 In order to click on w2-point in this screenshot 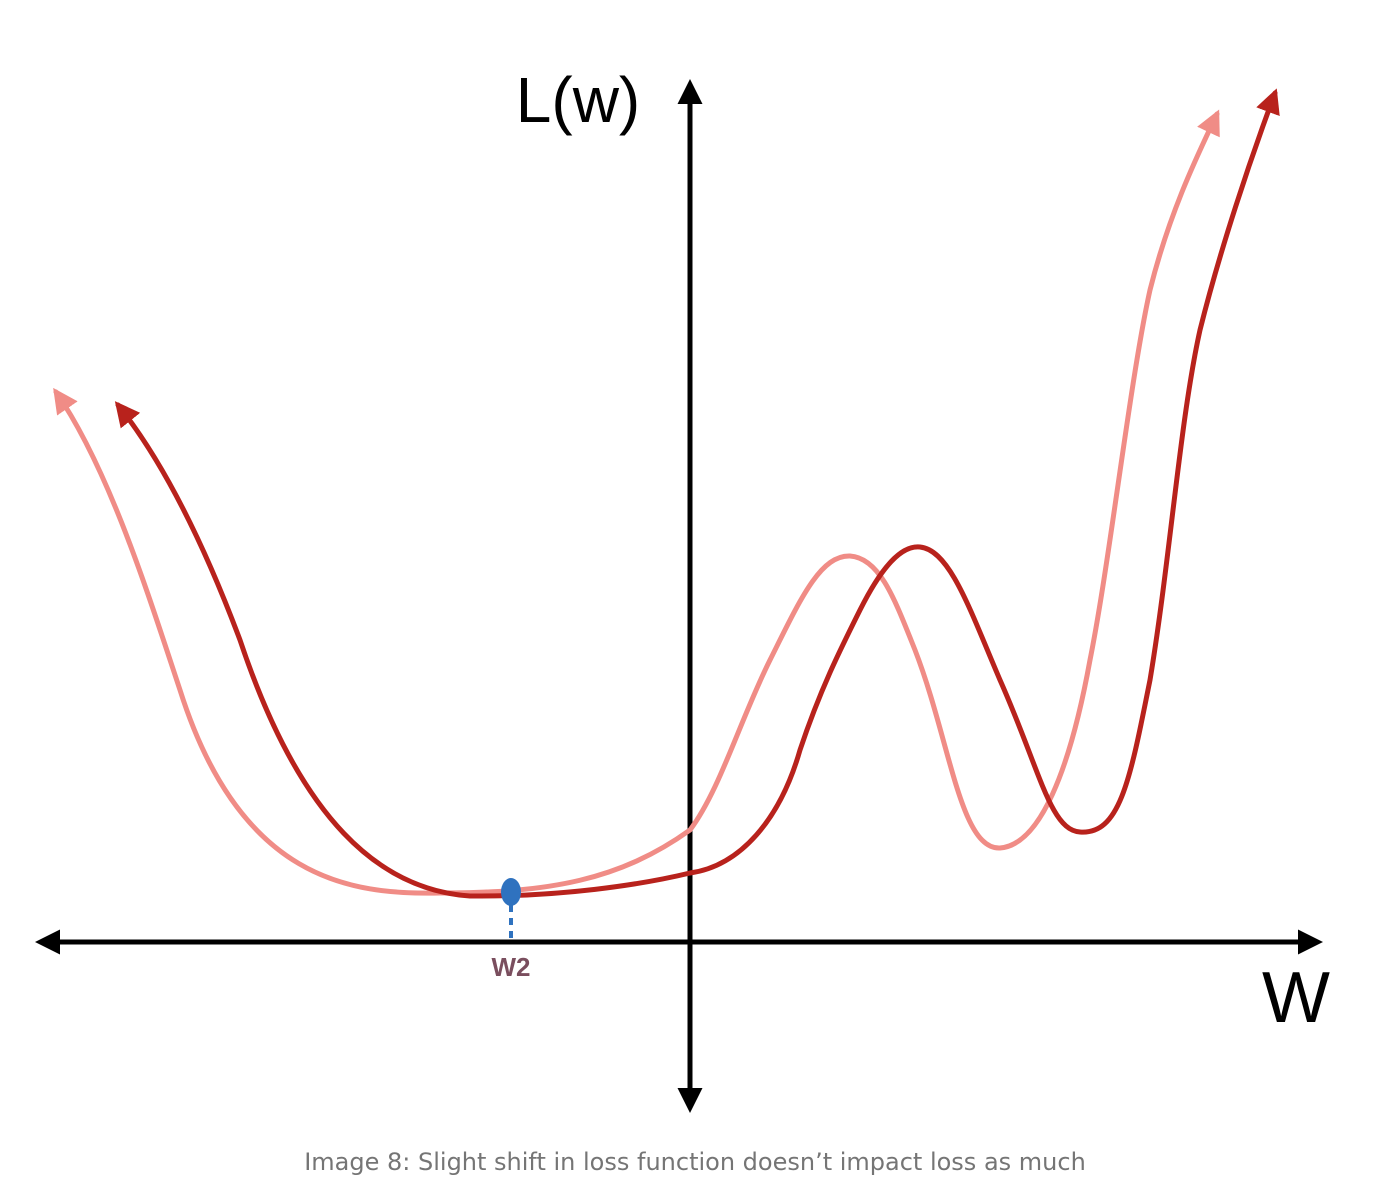, I will do `click(511, 892)`.